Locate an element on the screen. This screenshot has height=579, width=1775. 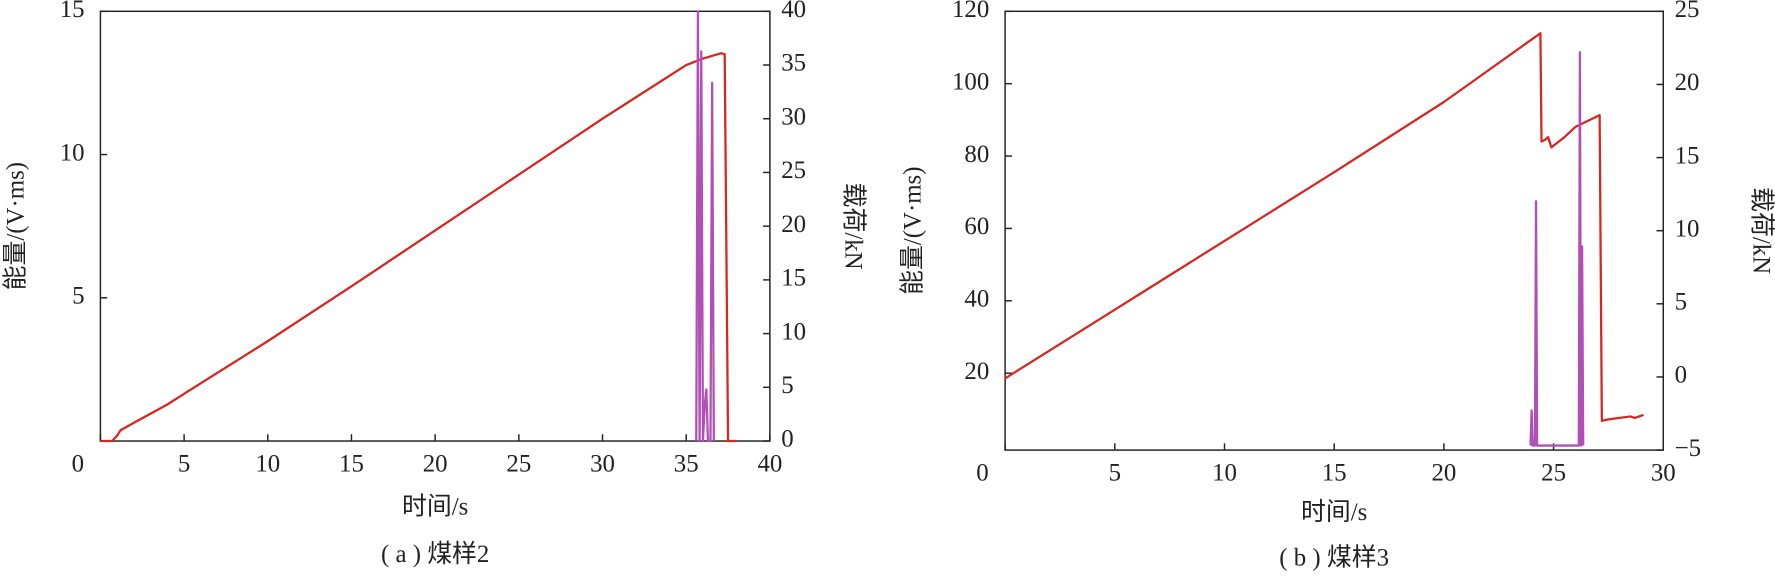
caption: ( b ) 煤样3 is located at coordinates (1334, 557).